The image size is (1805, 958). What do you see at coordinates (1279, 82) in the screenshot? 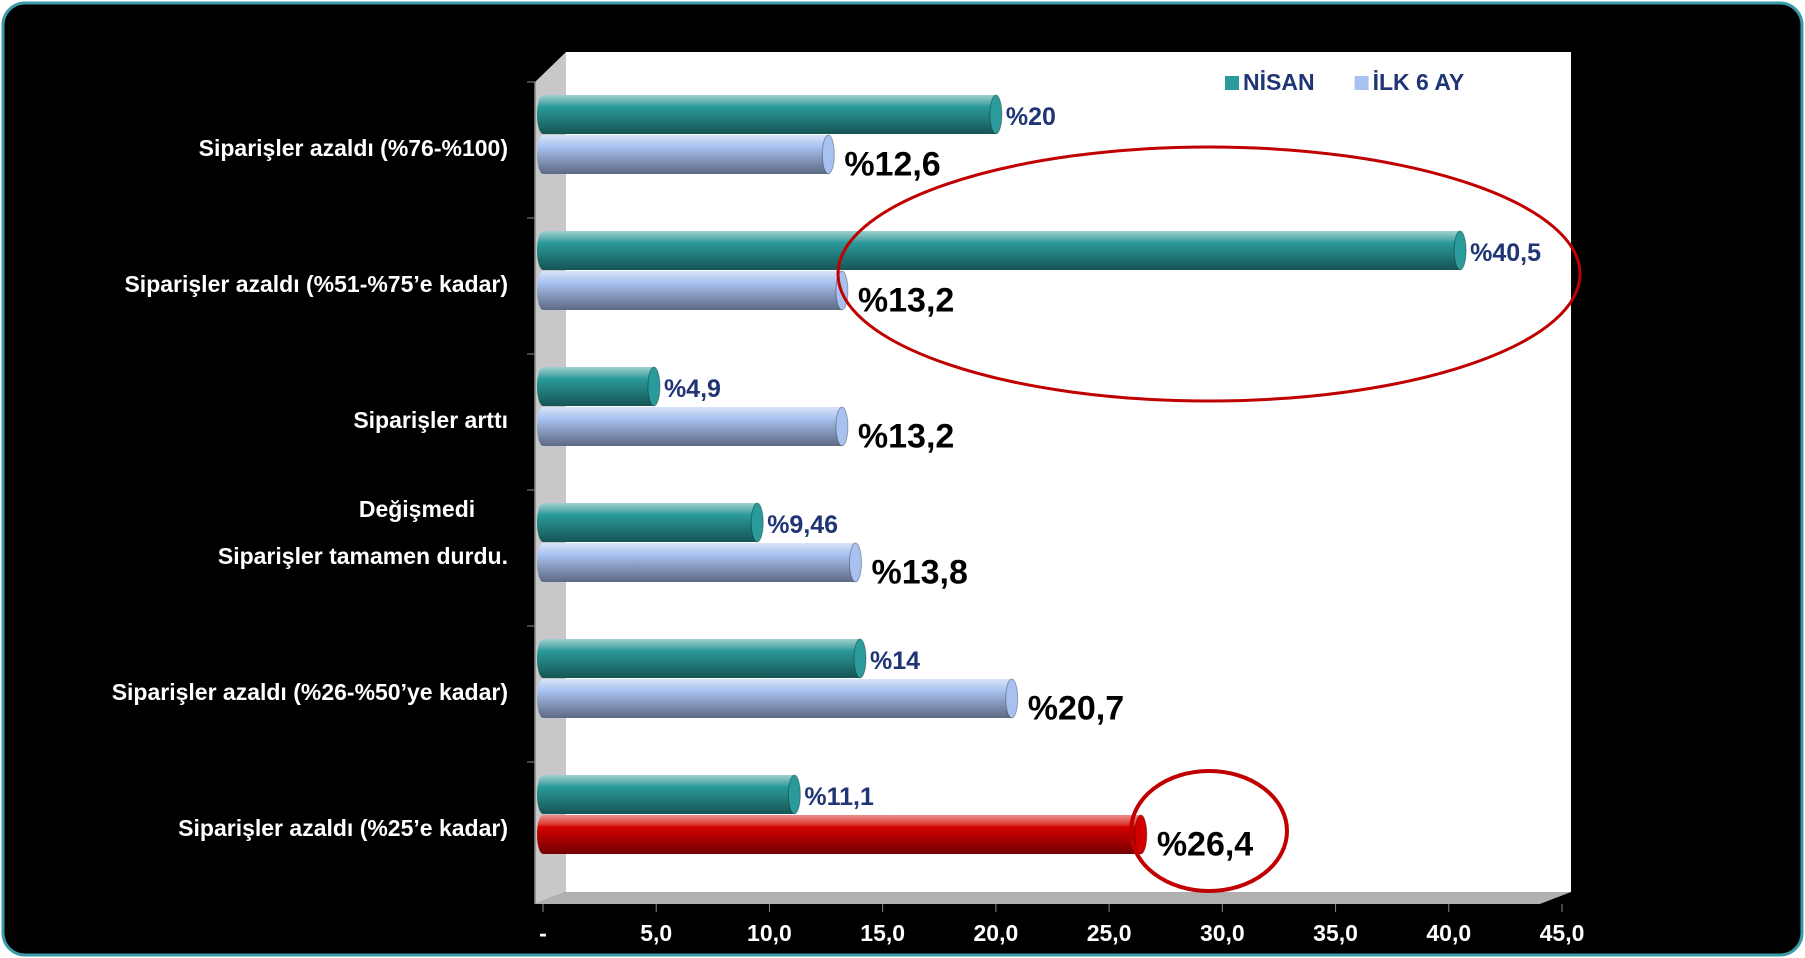
I see `legend-label: NİSAN` at bounding box center [1279, 82].